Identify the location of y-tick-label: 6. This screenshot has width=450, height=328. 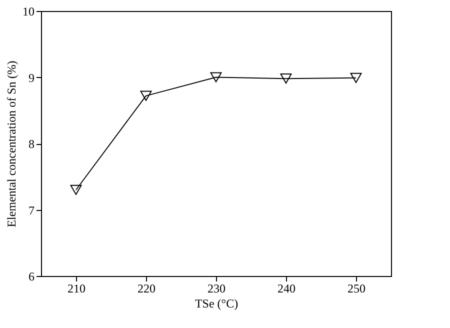
(31, 277).